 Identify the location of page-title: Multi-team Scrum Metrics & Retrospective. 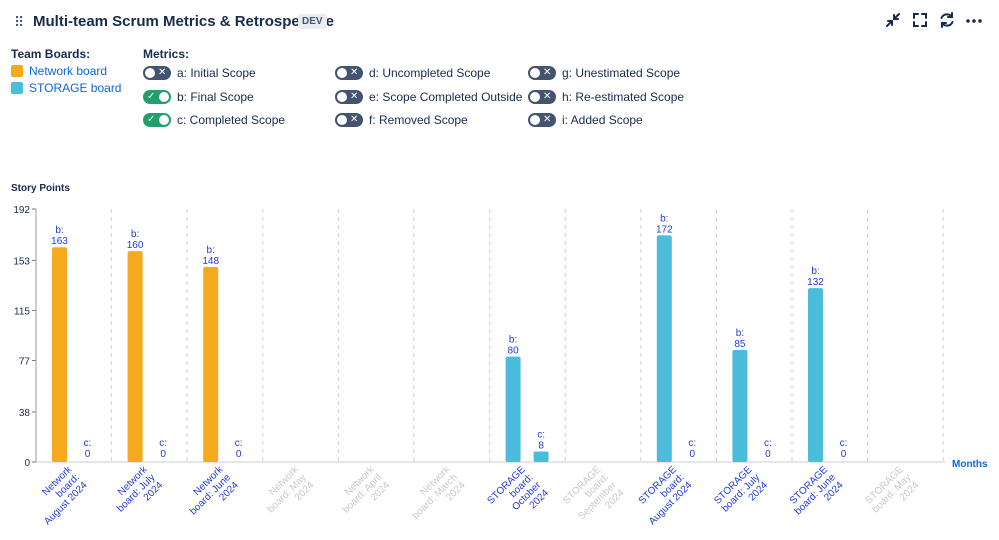
(183, 21).